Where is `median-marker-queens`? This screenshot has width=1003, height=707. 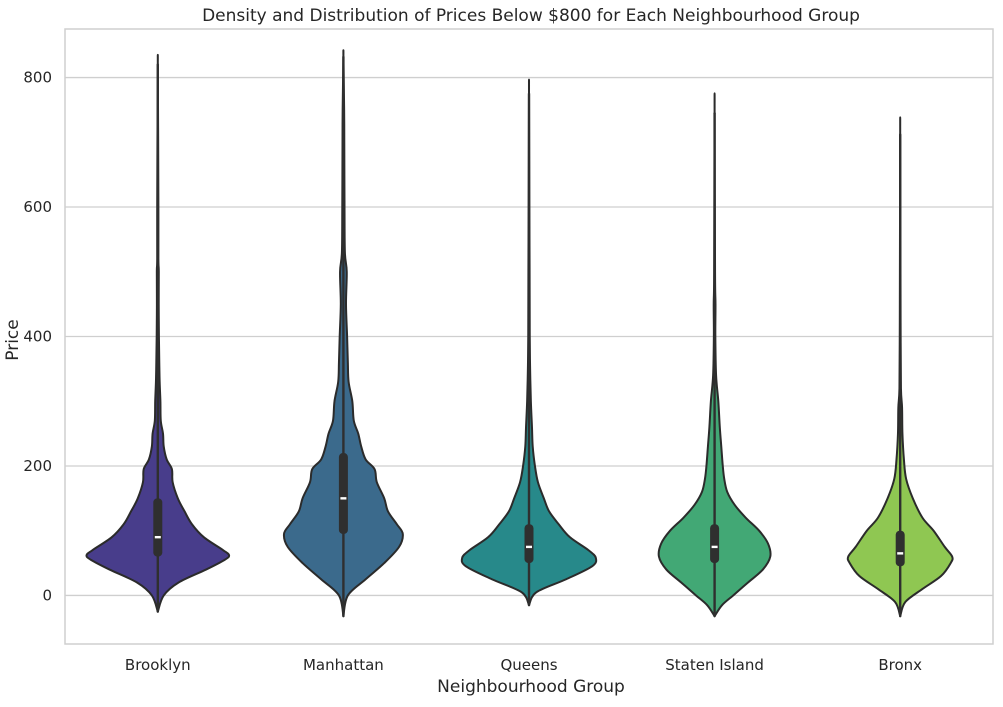
median-marker-queens is located at coordinates (529, 547).